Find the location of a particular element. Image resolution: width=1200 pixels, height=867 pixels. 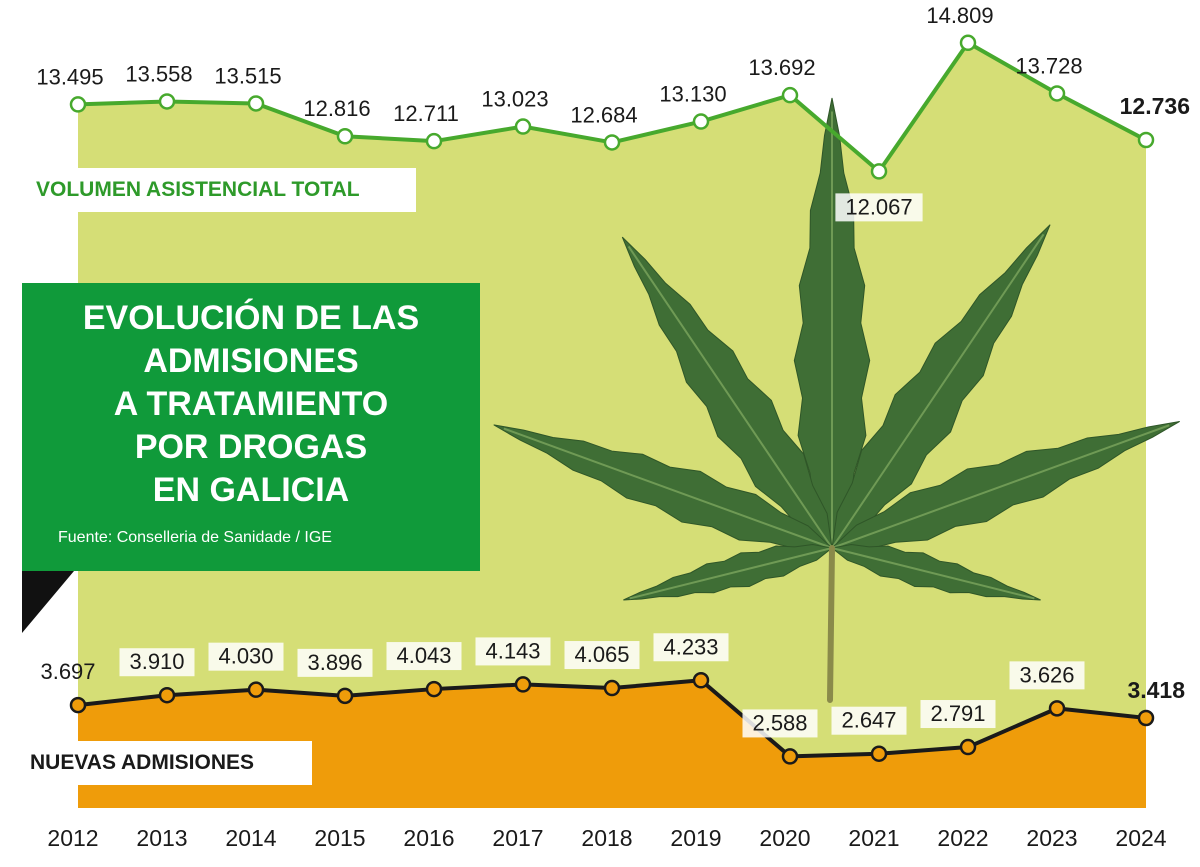

data-label: 4.233 is located at coordinates (690, 646).